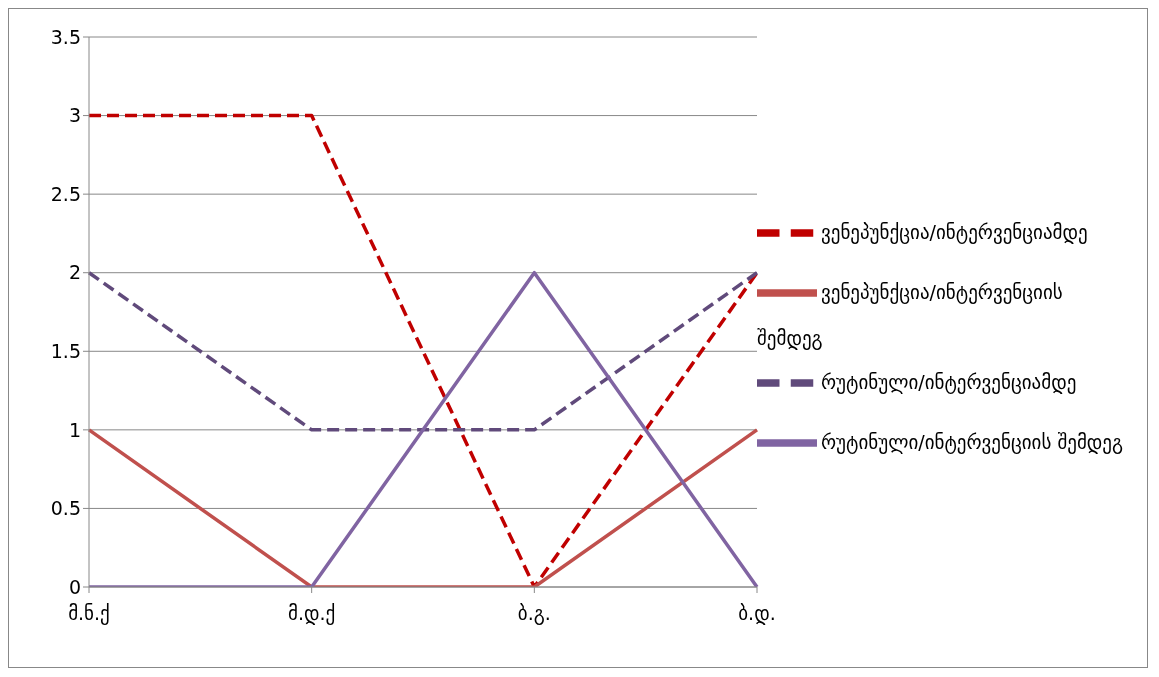 Image resolution: width=1159 pixels, height=677 pixels. What do you see at coordinates (65, 193) in the screenshot?
I see `y-tick-label: 2.5` at bounding box center [65, 193].